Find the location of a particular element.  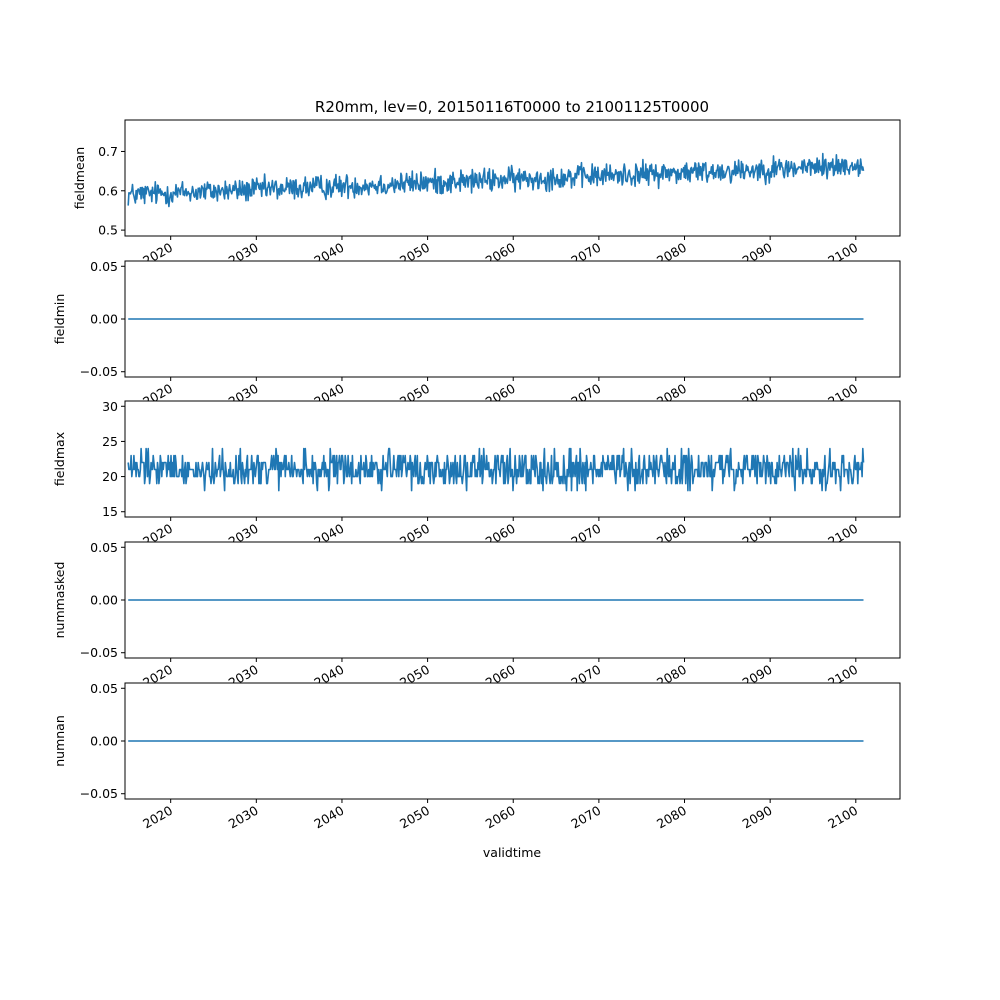

x-tick-label-fieldmax: 2060 is located at coordinates (500, 535).